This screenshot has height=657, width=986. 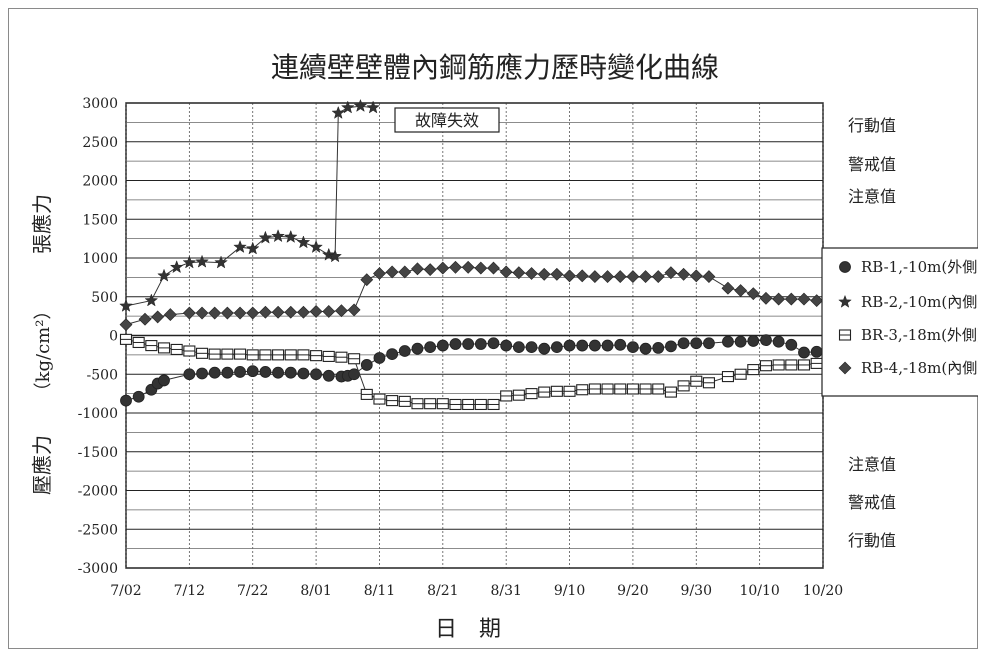 I want to click on y-tick-label: -1000, so click(x=98, y=414).